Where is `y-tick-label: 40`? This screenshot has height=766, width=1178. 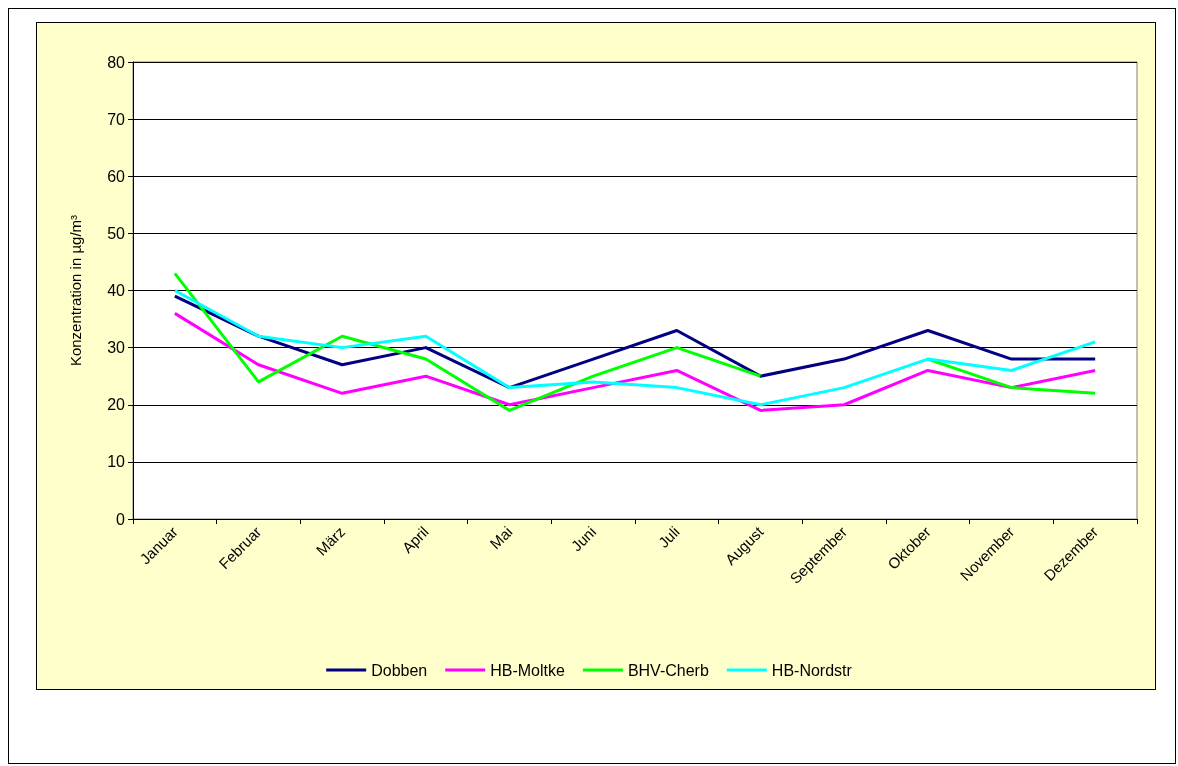
y-tick-label: 40 is located at coordinates (116, 290).